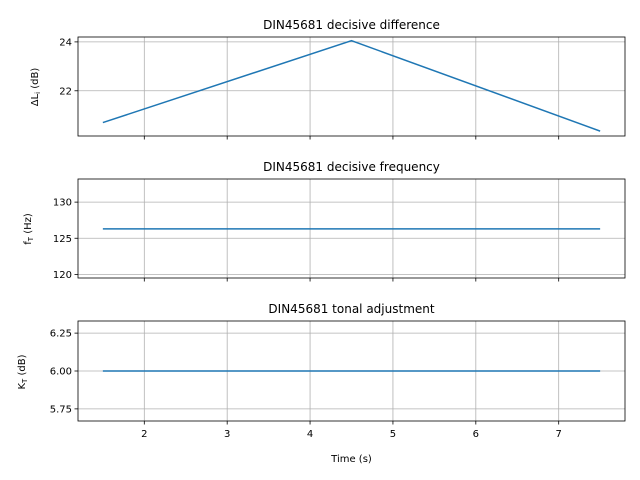 This screenshot has height=480, width=640. I want to click on x-tick-label: 7, so click(559, 434).